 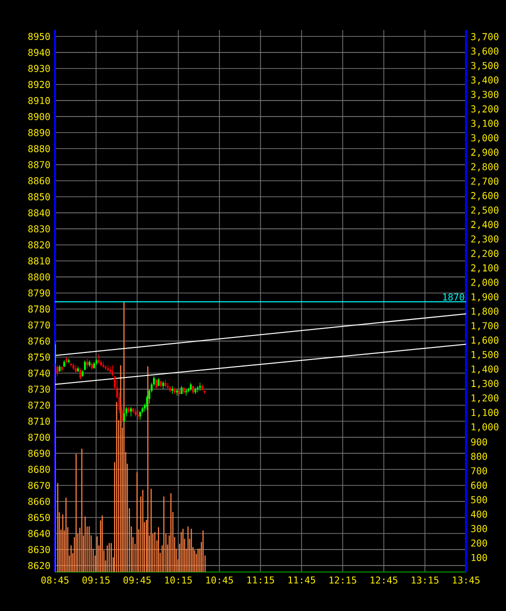 I want to click on y2-tick-label: 1,600, so click(x=485, y=340).